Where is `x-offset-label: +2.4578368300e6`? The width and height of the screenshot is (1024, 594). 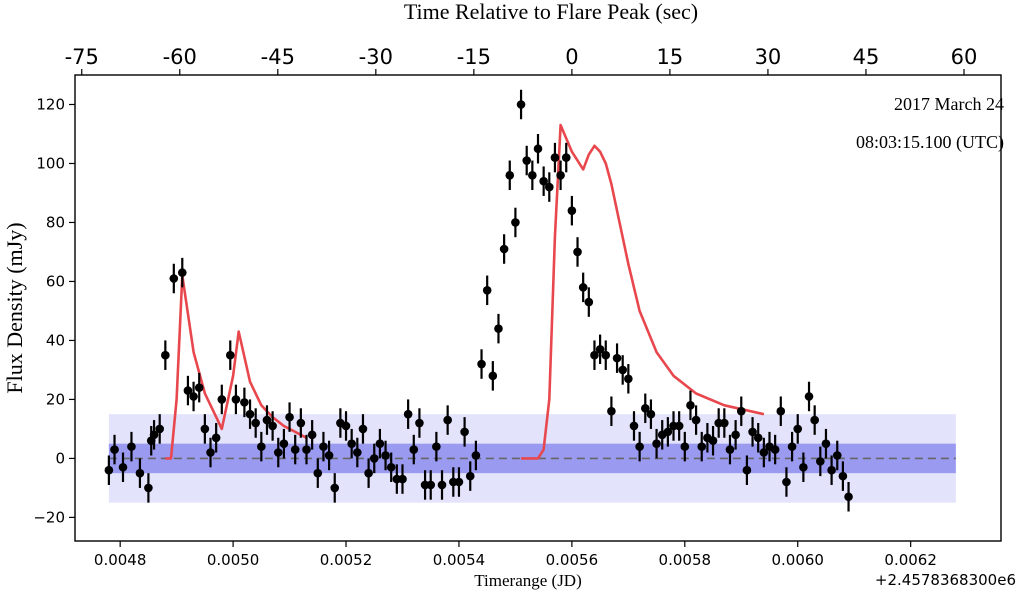
x-offset-label: +2.4578368300e6 is located at coordinates (945, 580).